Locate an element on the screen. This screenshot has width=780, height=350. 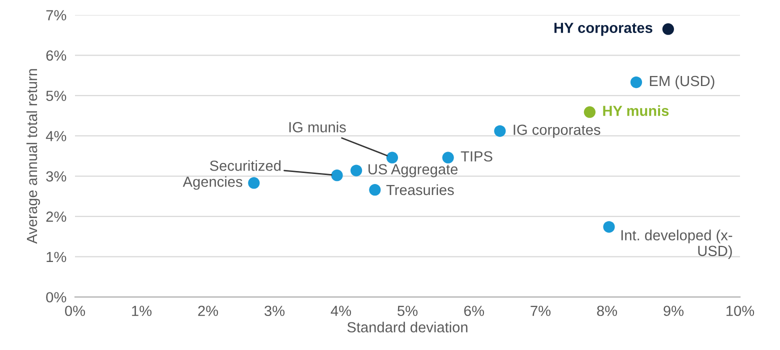
series-label: TIPS is located at coordinates (476, 156).